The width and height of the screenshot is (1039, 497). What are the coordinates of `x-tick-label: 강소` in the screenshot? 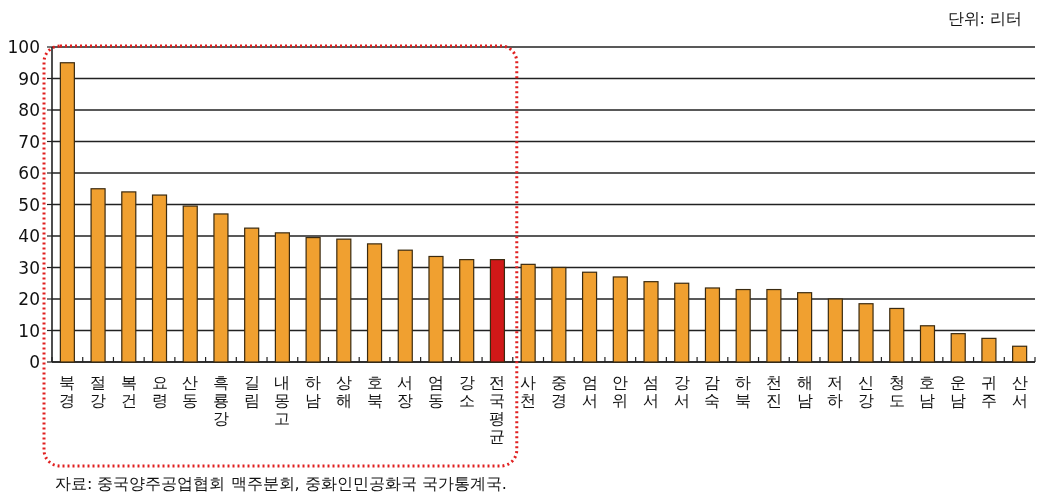 It's located at (466, 391).